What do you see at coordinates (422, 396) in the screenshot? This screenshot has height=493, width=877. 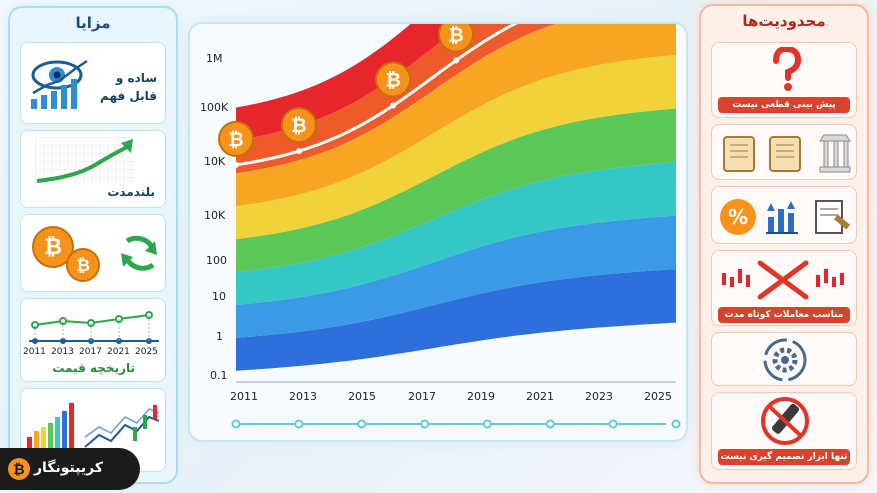 I see `x-tick-label: 2017` at bounding box center [422, 396].